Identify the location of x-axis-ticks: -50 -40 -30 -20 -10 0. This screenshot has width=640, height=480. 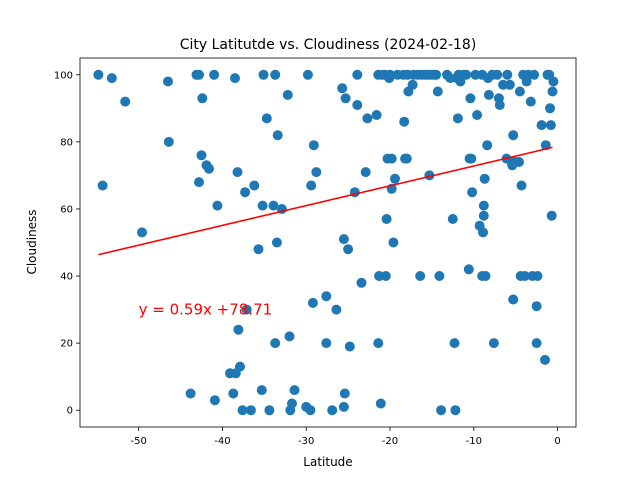
(345, 437).